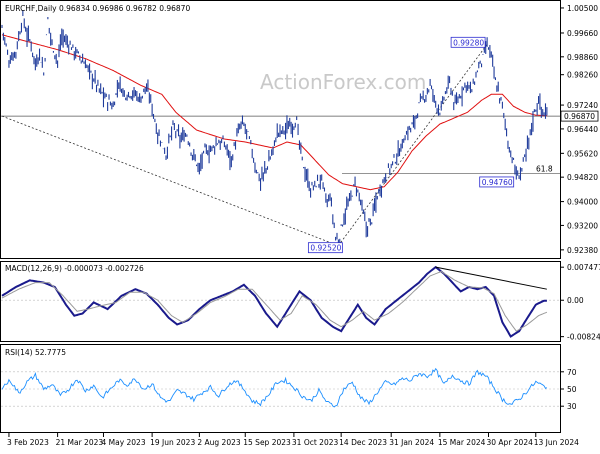 The width and height of the screenshot is (600, 454). I want to click on swing-label-2: 0.92520, so click(325, 248).